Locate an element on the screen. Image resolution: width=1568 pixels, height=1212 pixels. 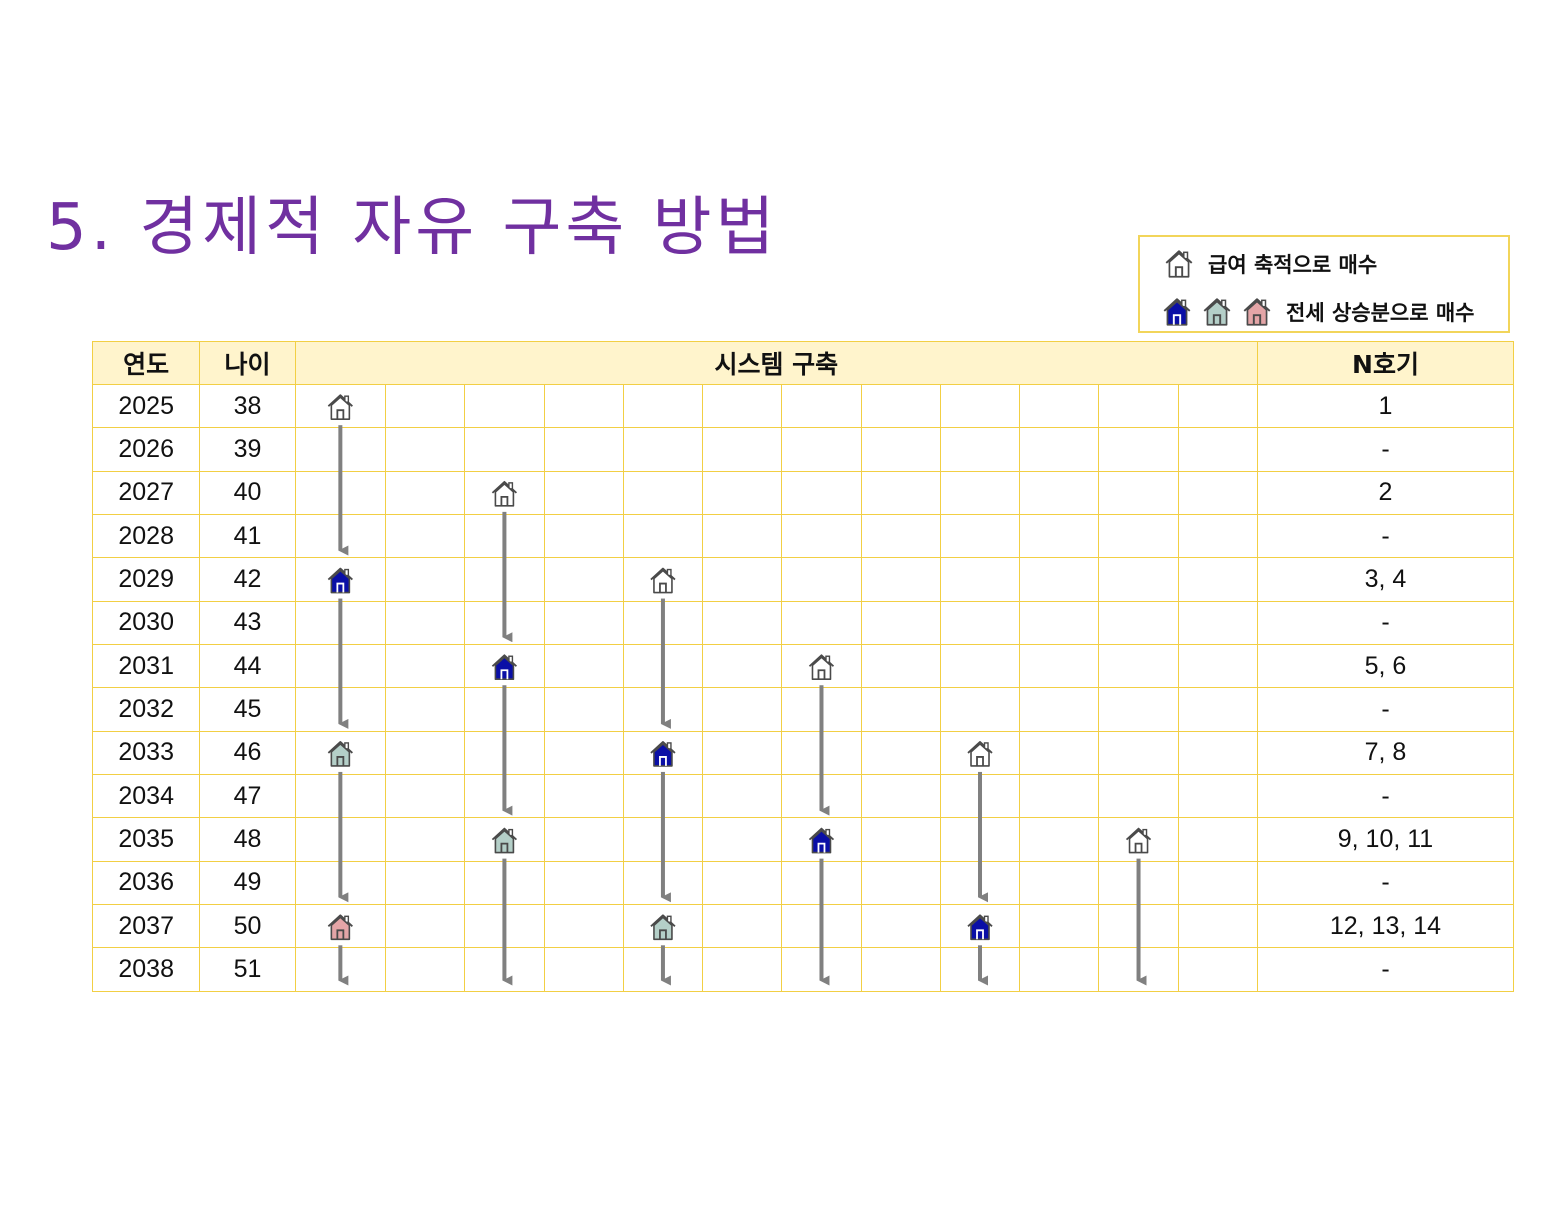
year-cell: 2034 is located at coordinates (146, 796).